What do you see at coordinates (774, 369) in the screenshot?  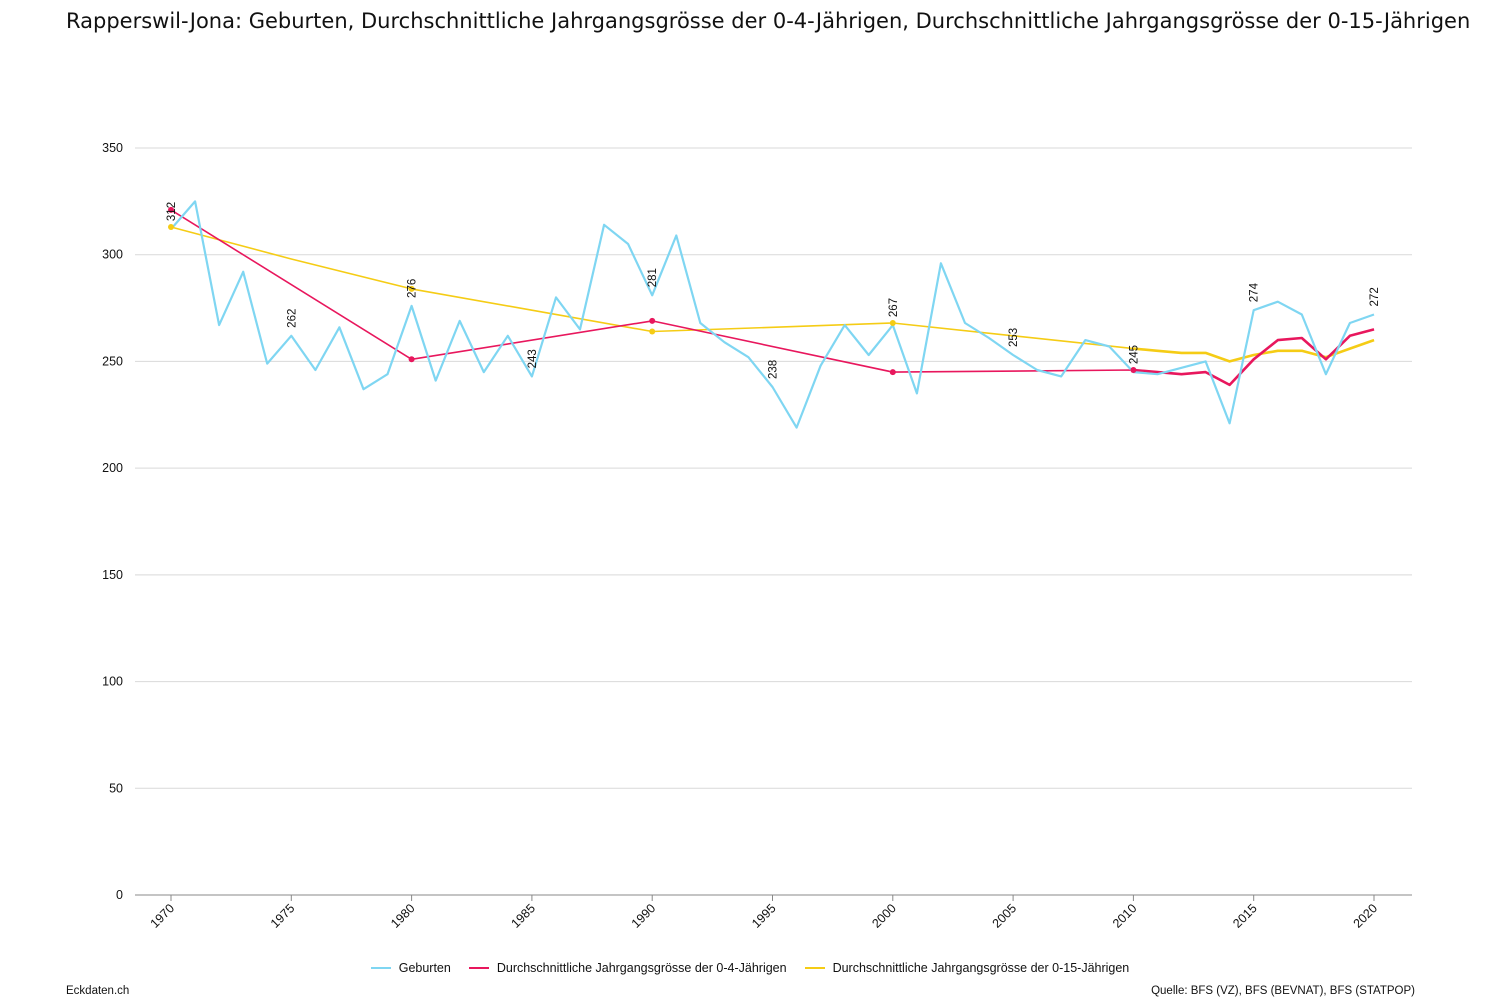 I see `data-label: 238` at bounding box center [774, 369].